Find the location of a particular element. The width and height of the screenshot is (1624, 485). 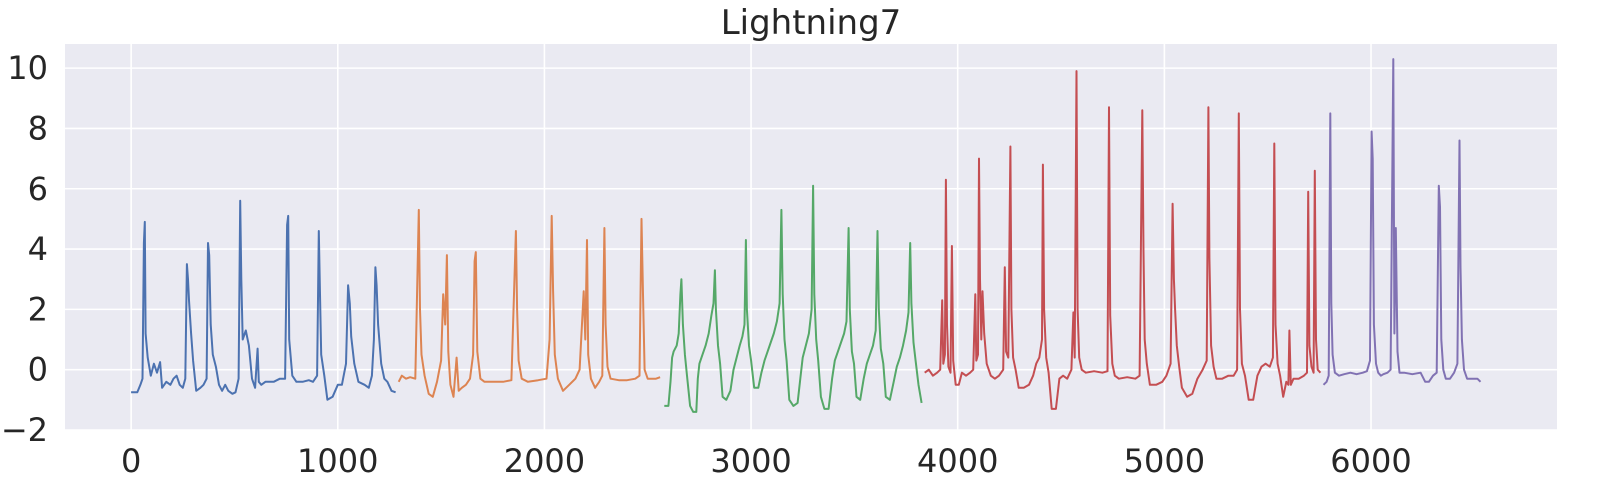

x-tick-label: 0 is located at coordinates (131, 461).